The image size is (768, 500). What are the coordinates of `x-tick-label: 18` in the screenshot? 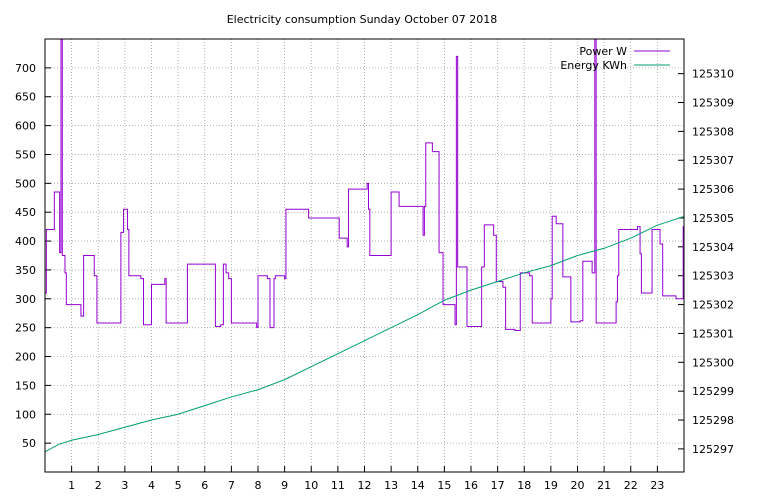 It's located at (524, 485).